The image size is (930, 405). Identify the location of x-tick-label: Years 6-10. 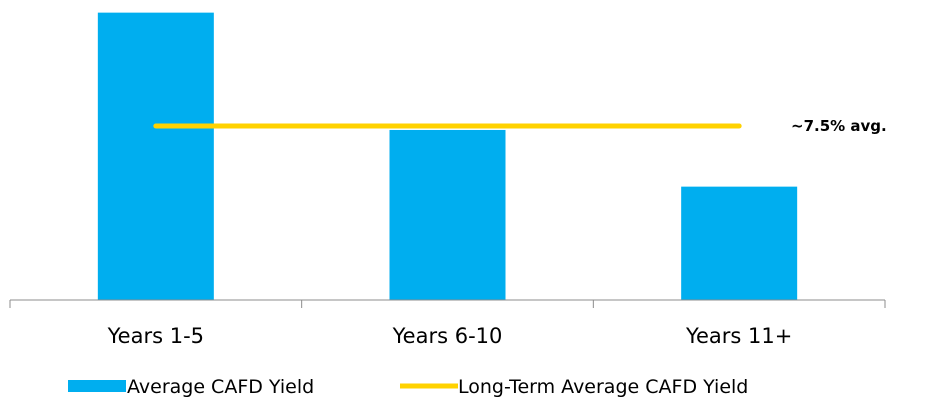
(447, 336).